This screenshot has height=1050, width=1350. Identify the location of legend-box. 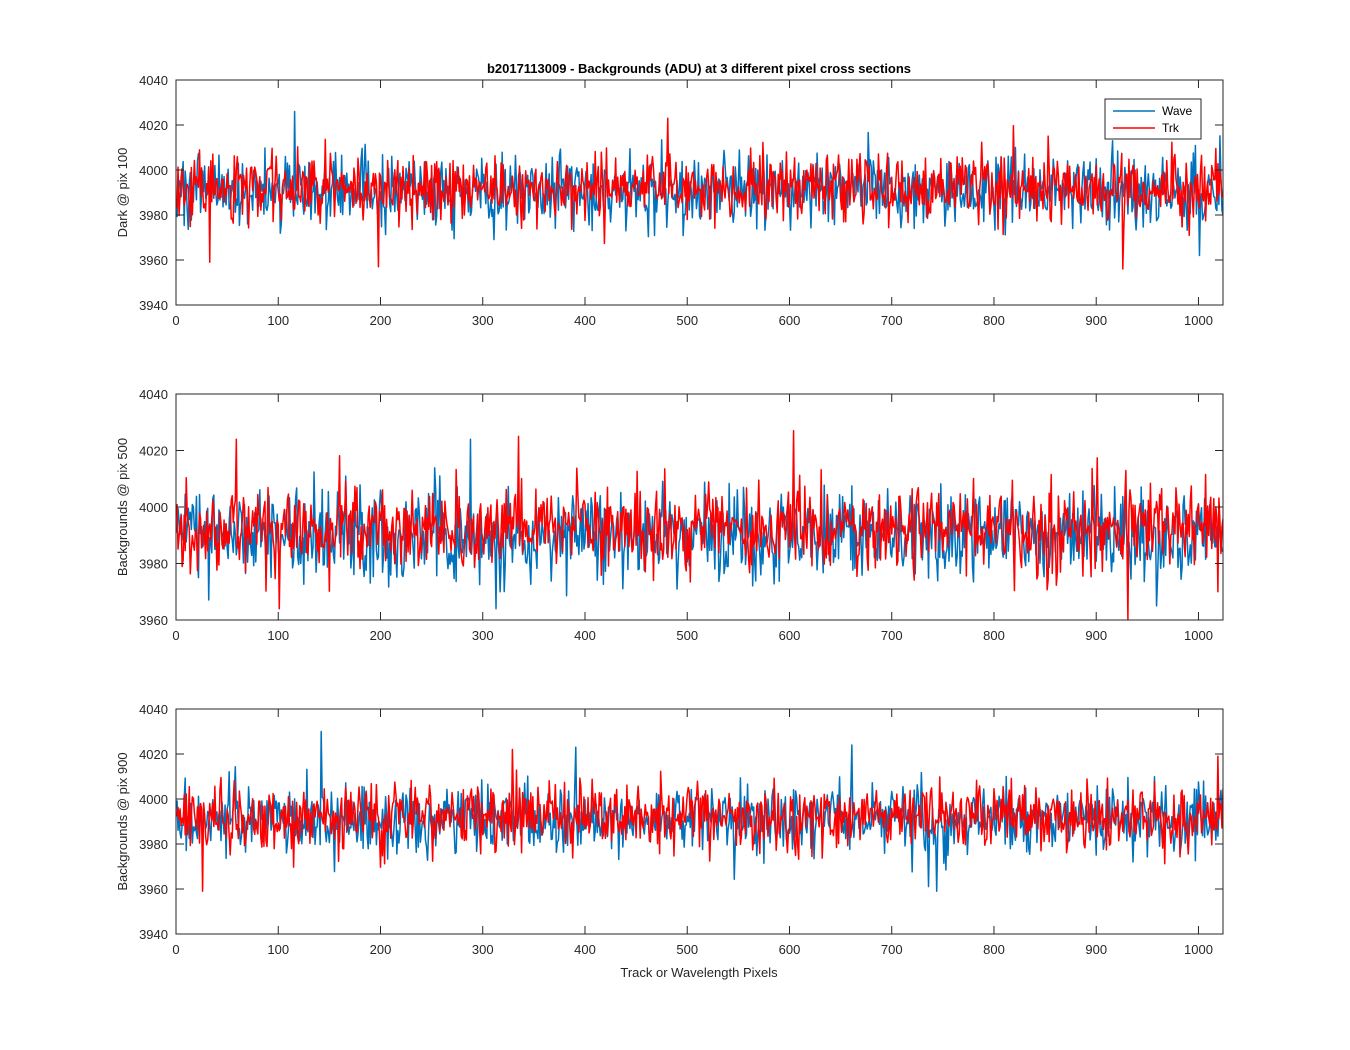
(1153, 119).